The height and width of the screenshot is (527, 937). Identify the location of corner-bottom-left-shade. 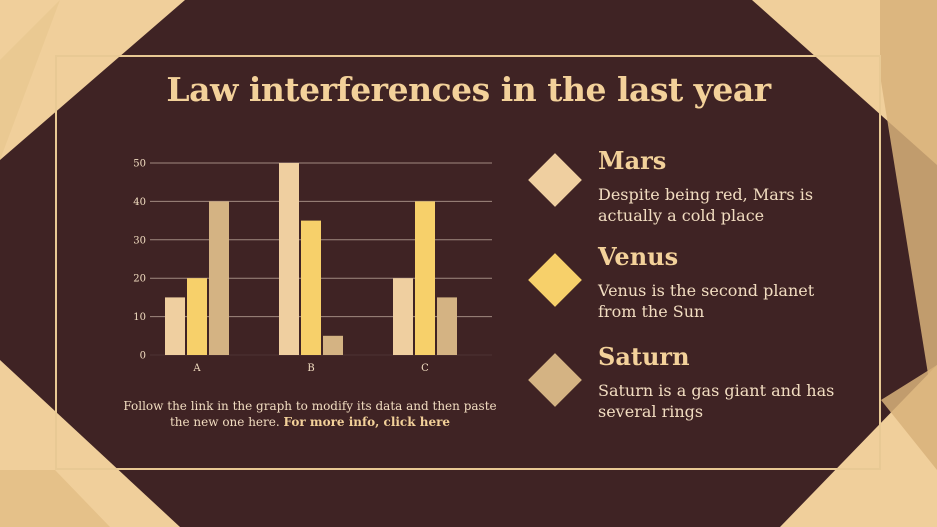
(55, 498).